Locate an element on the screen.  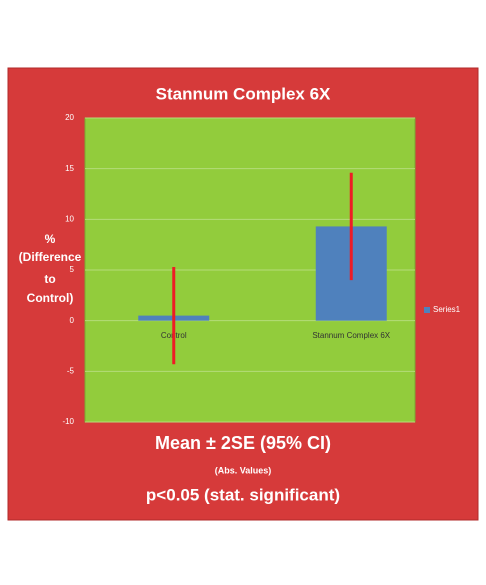
y-tick-label: 15 is located at coordinates (69, 168).